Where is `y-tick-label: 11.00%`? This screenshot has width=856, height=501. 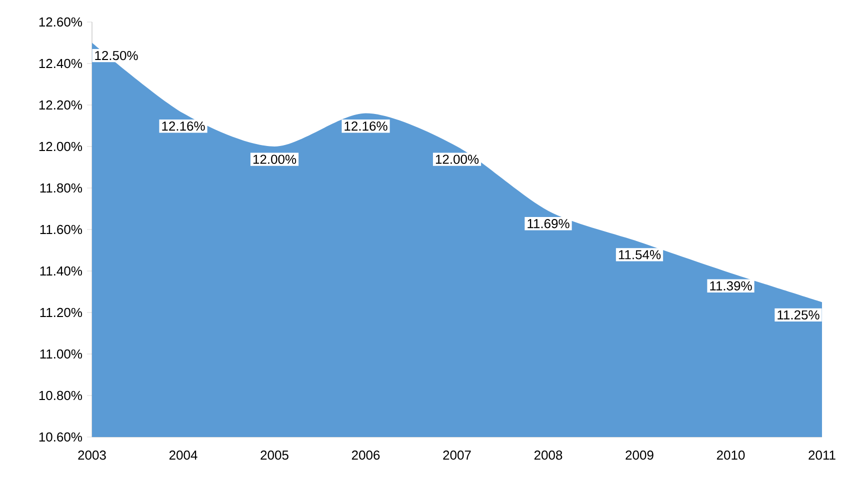 y-tick-label: 11.00% is located at coordinates (61, 354).